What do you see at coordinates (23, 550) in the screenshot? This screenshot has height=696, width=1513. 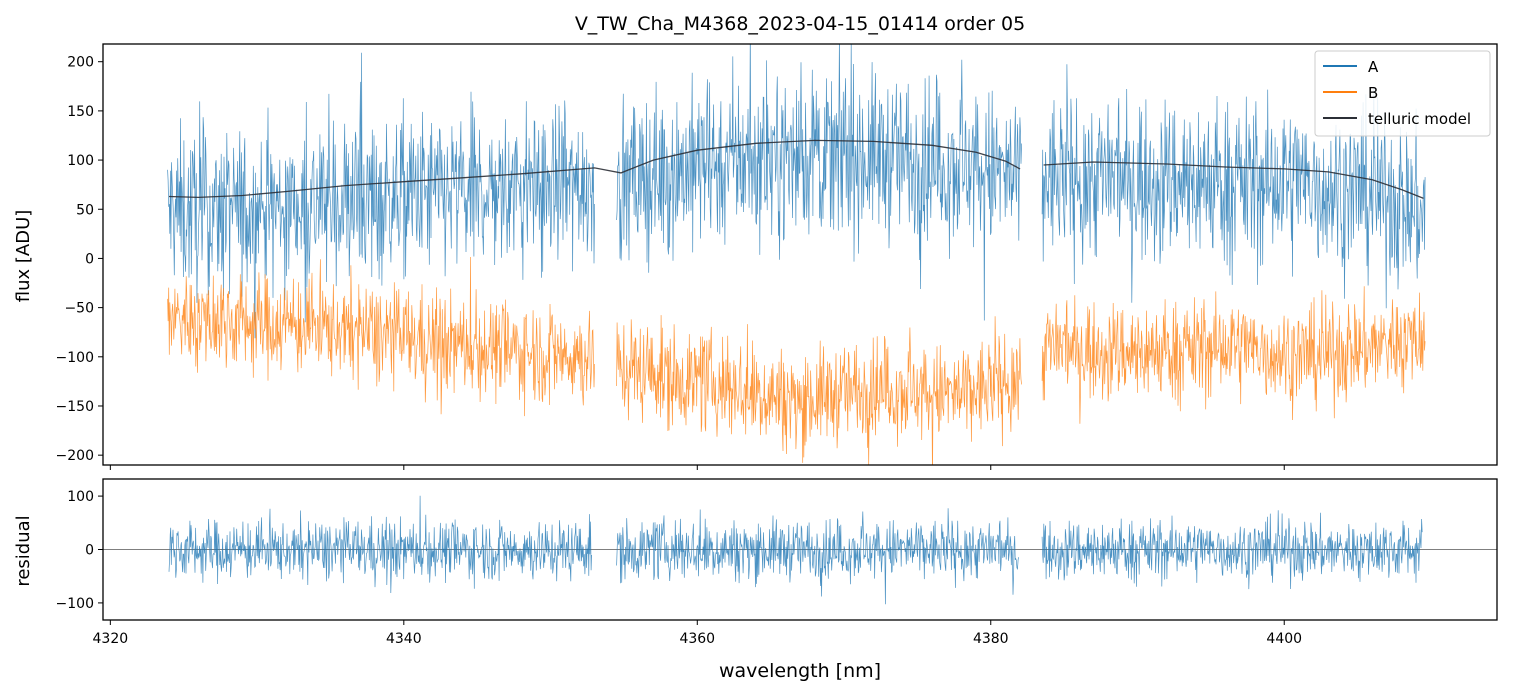 I see `residual-y-axis-label: residual` at bounding box center [23, 550].